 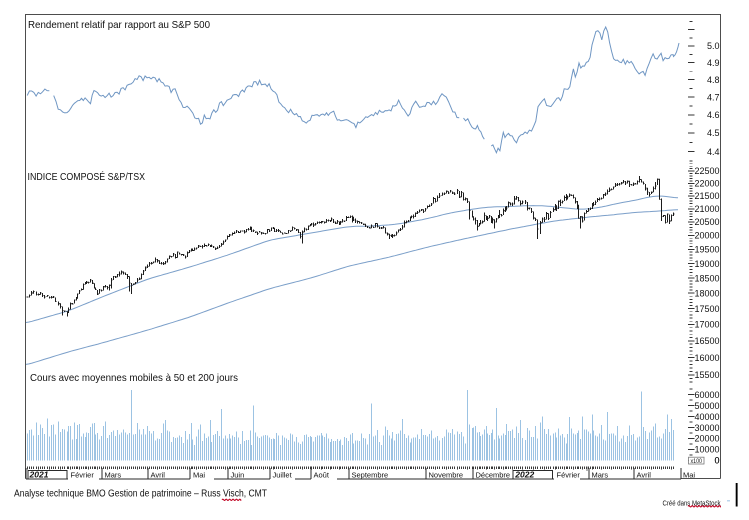 What do you see at coordinates (706, 417) in the screenshot?
I see `svg-text: 40000` at bounding box center [706, 417].